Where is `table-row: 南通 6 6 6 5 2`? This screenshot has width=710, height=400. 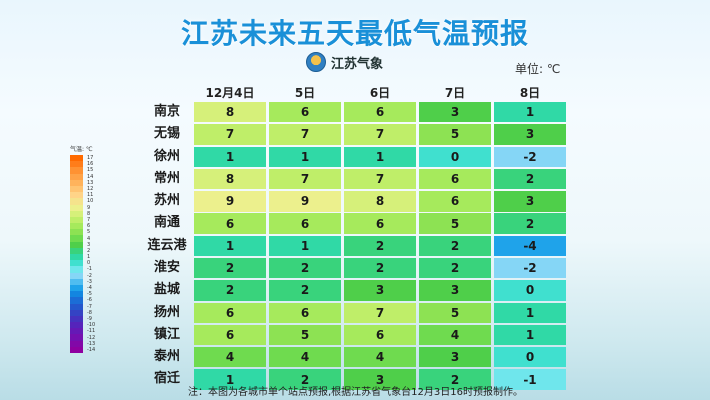 table-row: 南通 6 6 6 5 2 is located at coordinates (354, 223).